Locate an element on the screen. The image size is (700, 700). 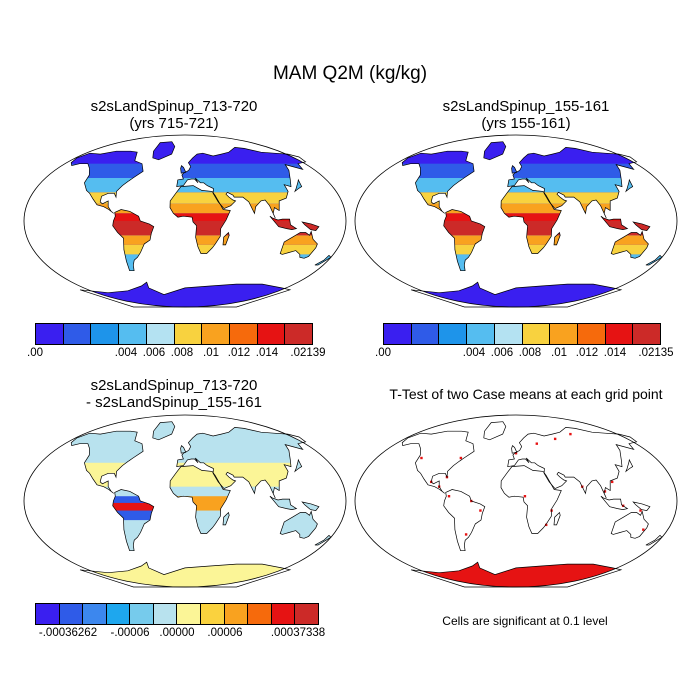
ocean is located at coordinates (516, 501).